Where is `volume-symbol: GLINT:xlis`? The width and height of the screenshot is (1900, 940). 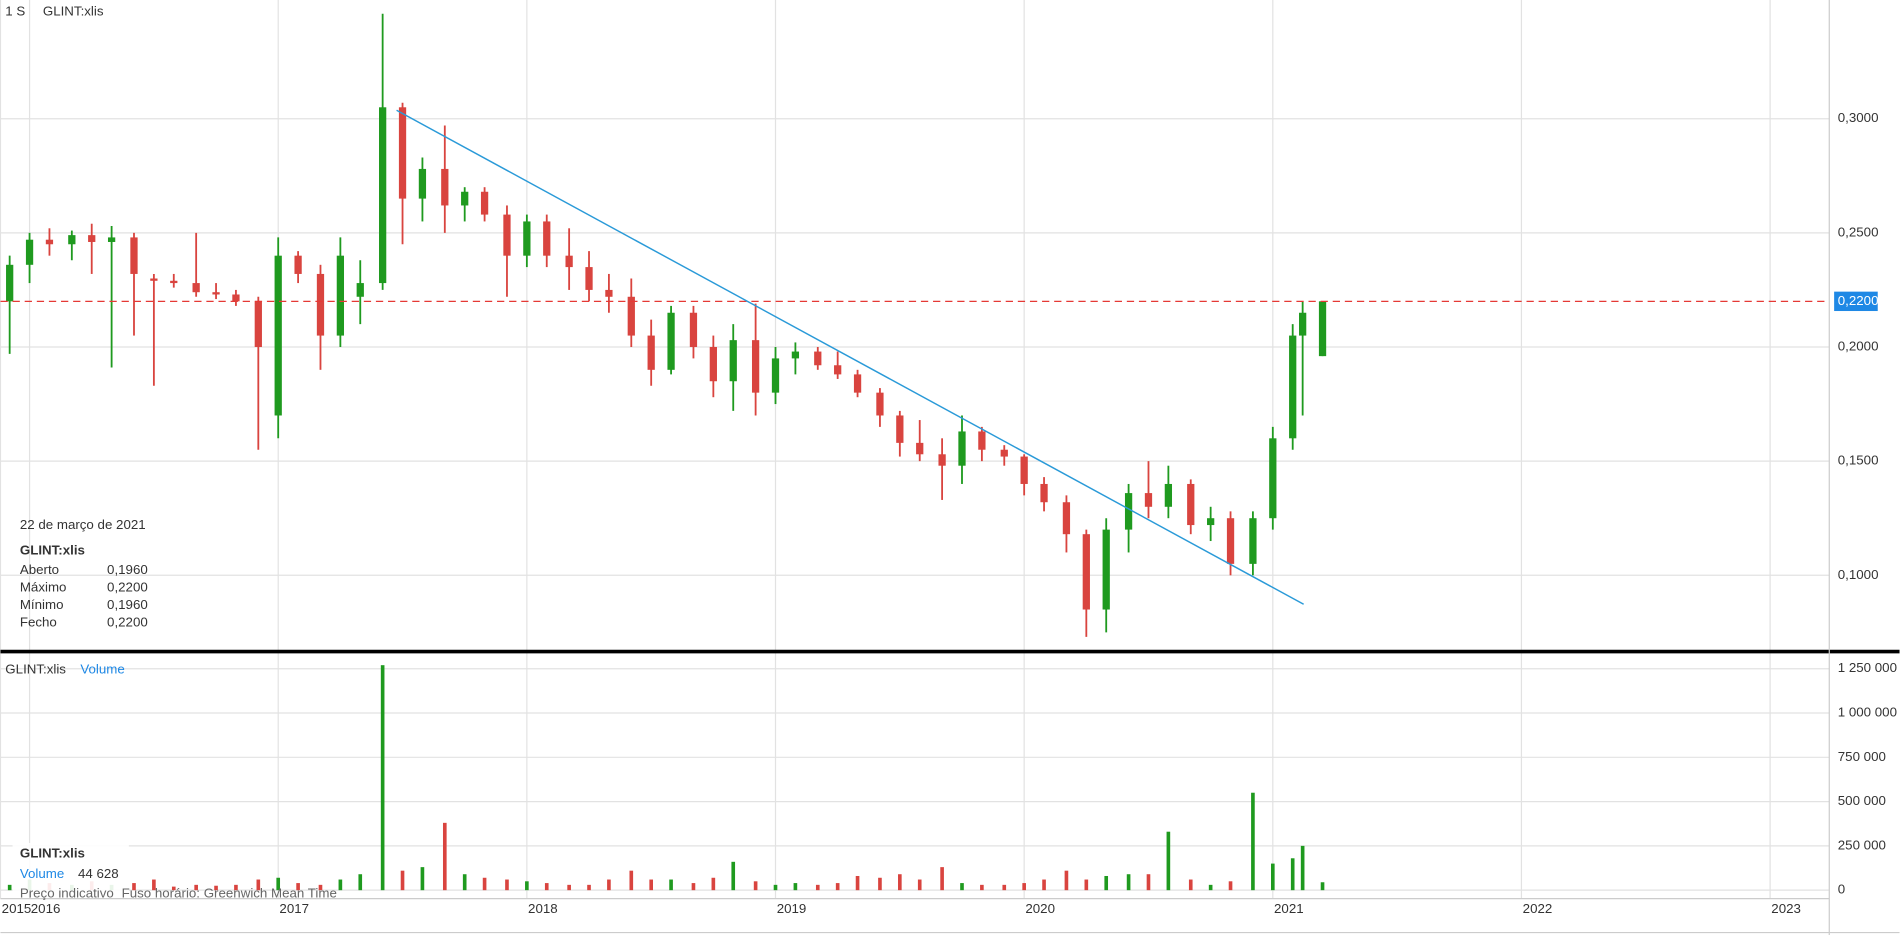
volume-symbol: GLINT:xlis is located at coordinates (35, 668).